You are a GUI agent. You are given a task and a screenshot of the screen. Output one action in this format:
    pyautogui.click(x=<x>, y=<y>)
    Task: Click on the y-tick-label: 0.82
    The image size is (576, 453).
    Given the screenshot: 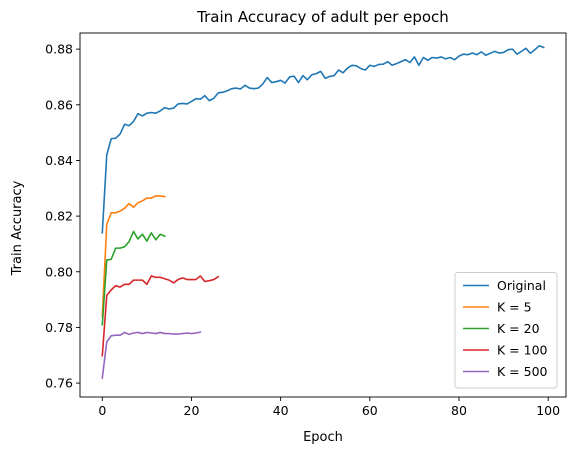 What is the action you would take?
    pyautogui.click(x=59, y=216)
    